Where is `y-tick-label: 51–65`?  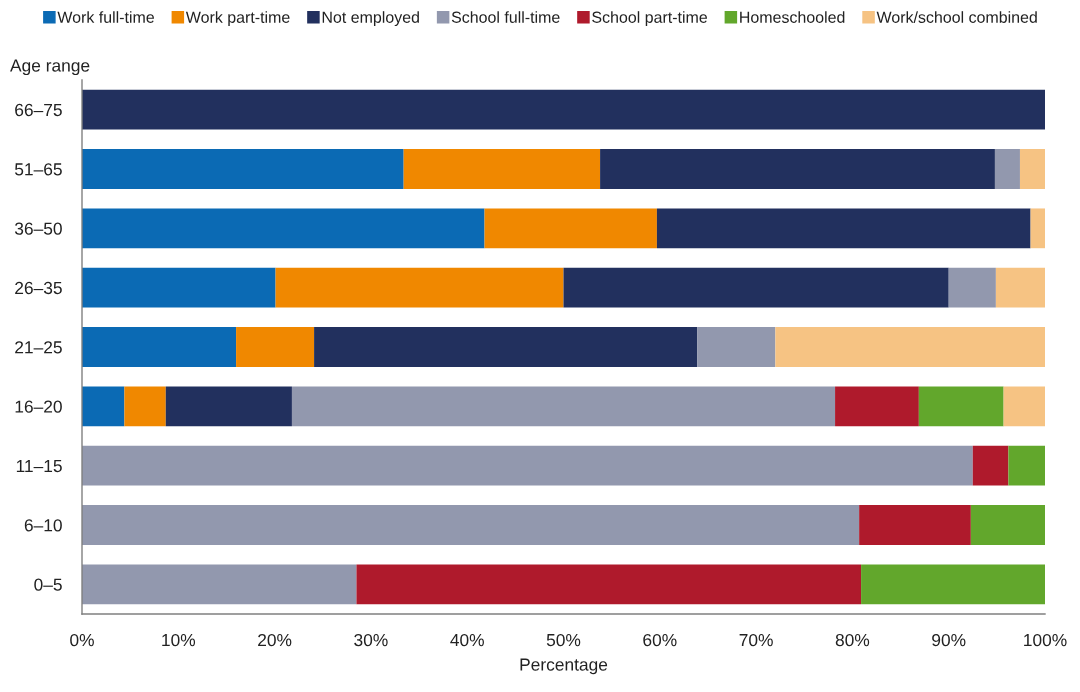 y-tick-label: 51–65 is located at coordinates (38, 169).